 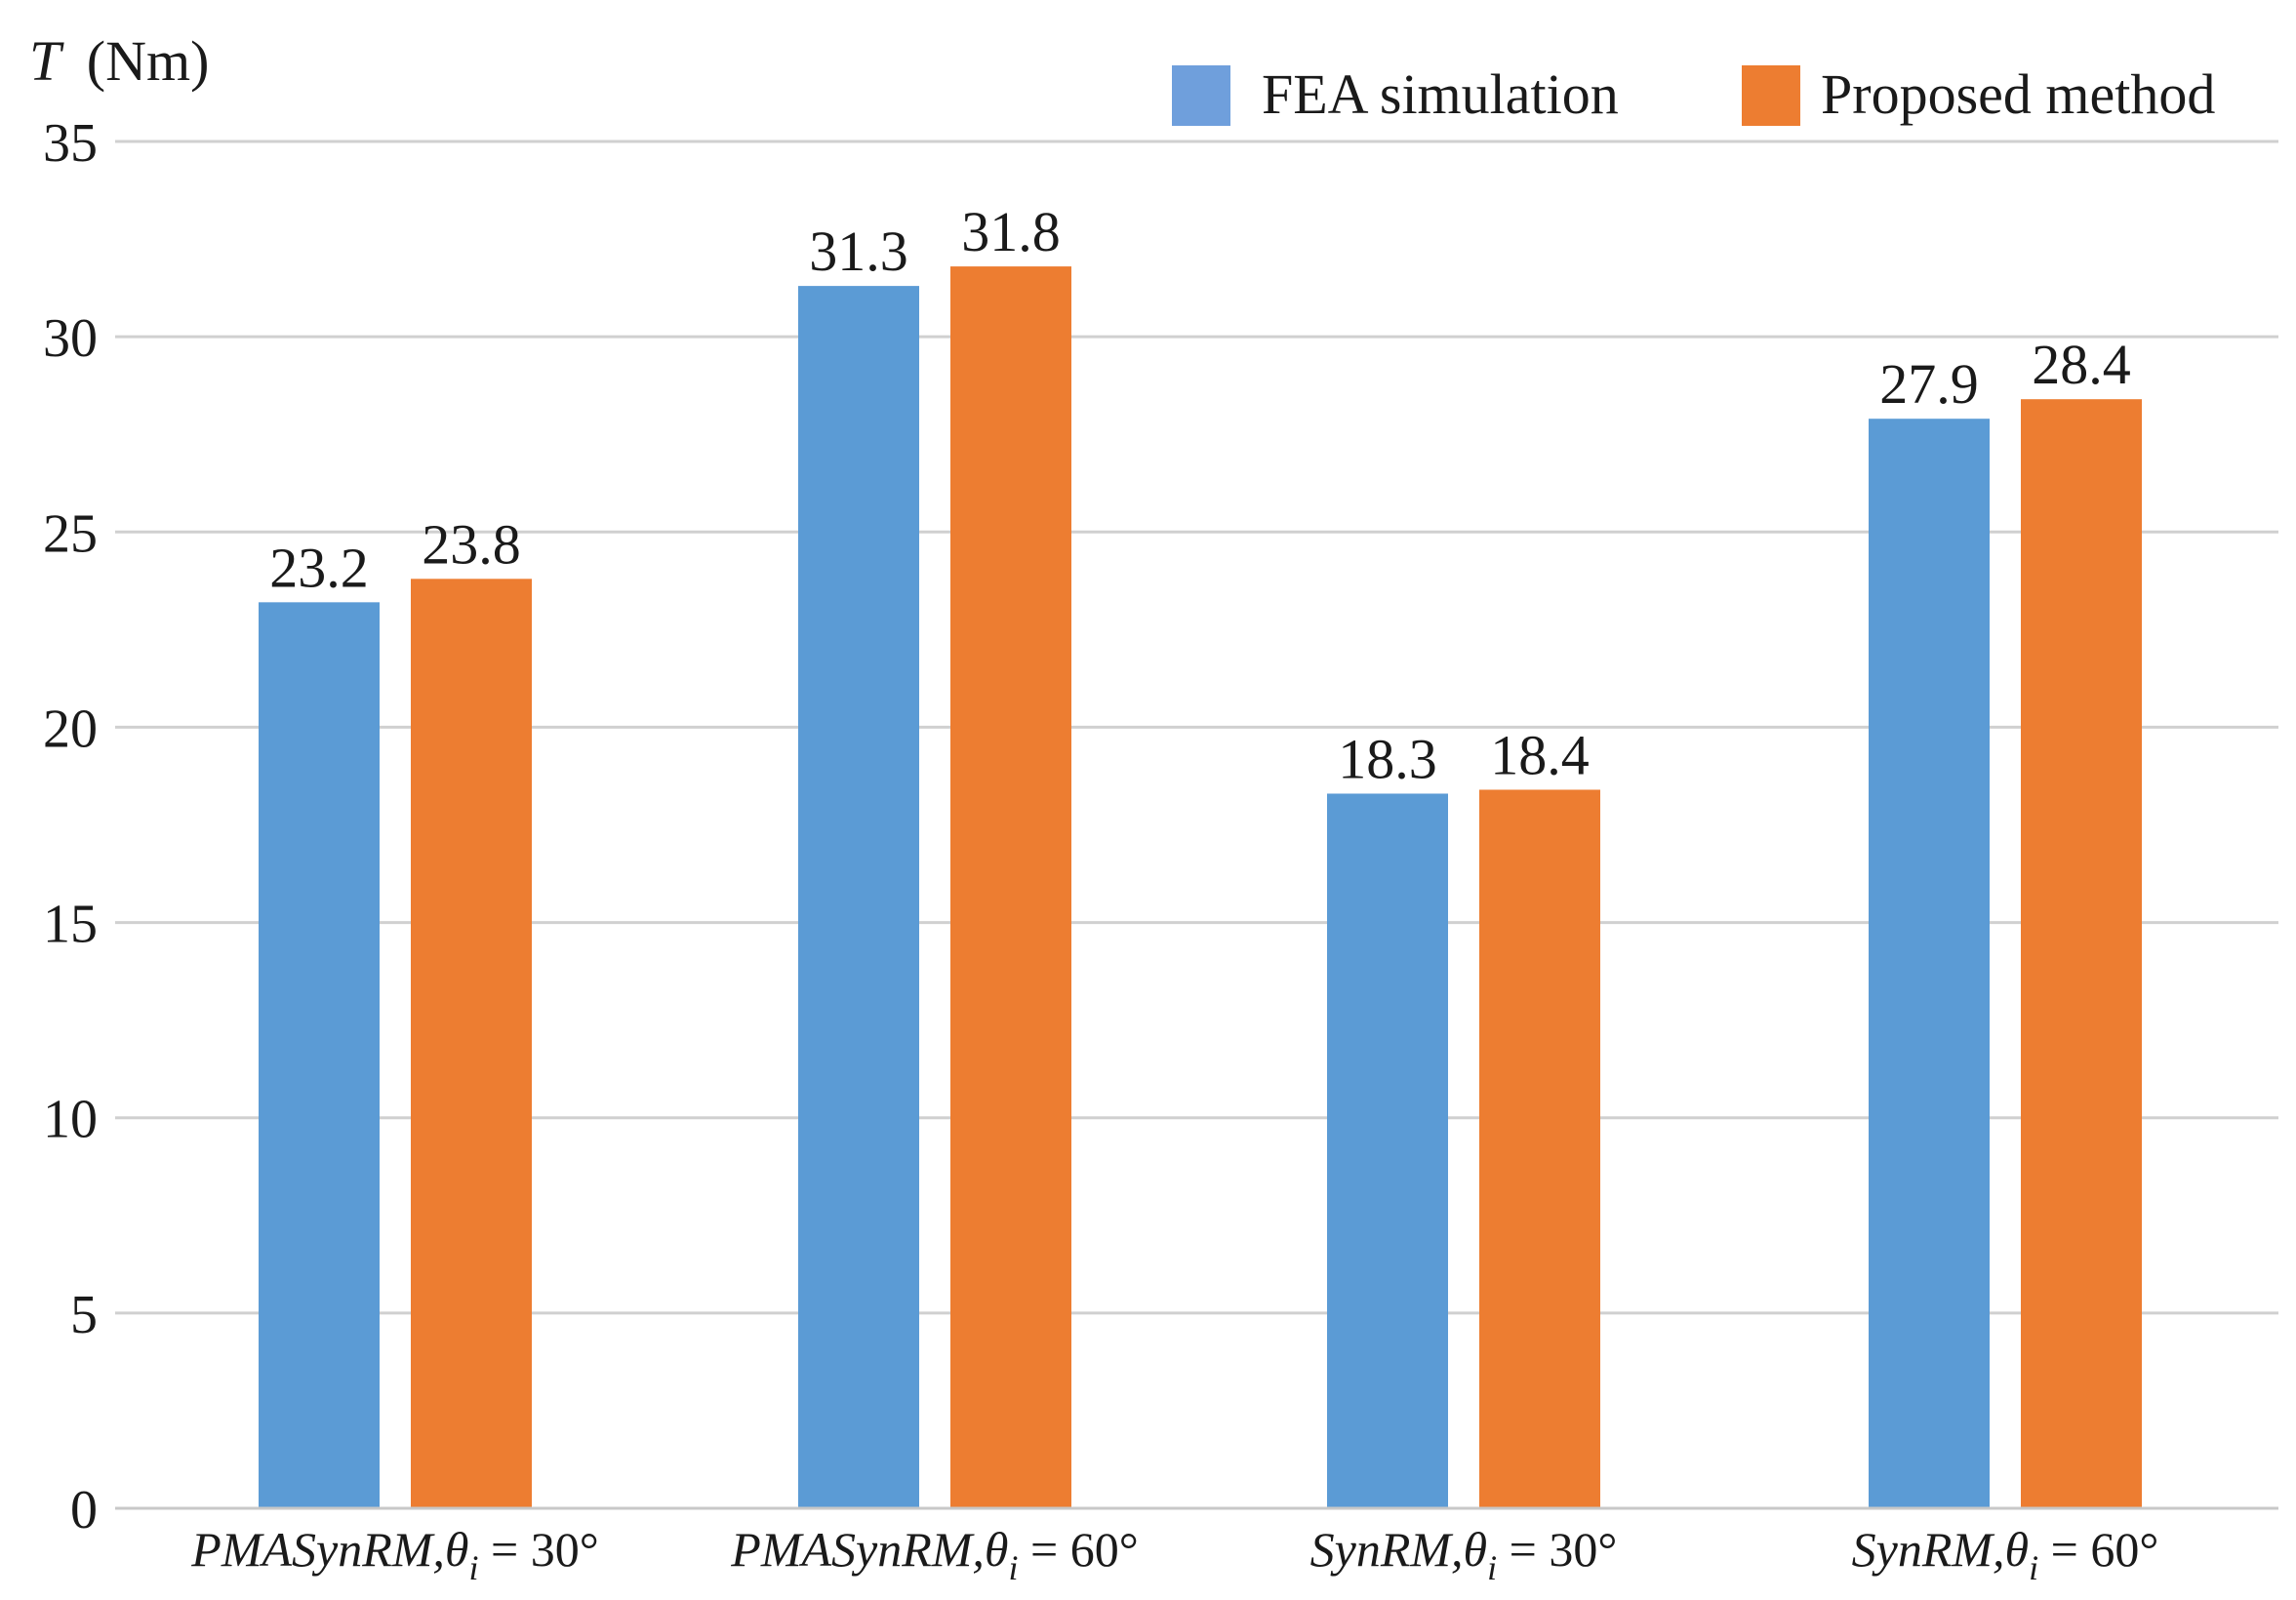 I want to click on y-axis-title: T (Nm), so click(x=119, y=61).